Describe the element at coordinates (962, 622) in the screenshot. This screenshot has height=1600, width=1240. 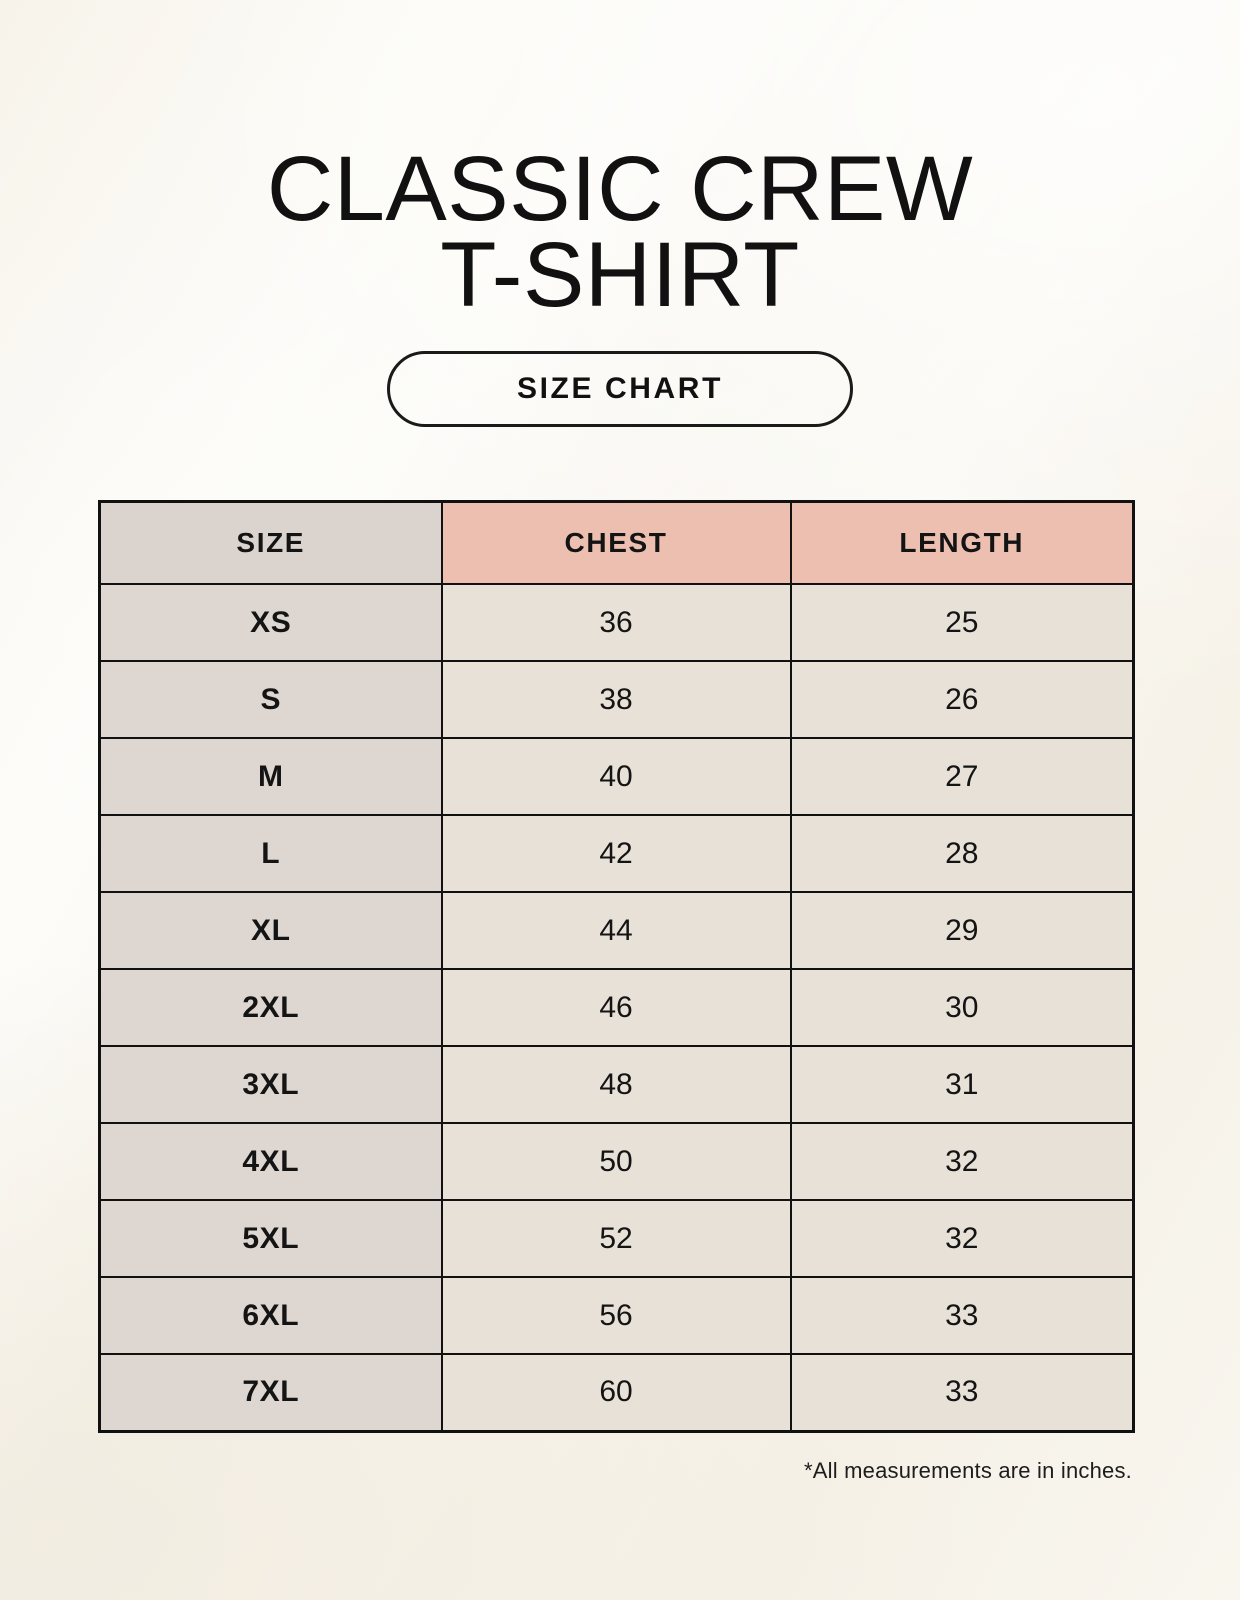
I see `cell-length: 25` at that location.